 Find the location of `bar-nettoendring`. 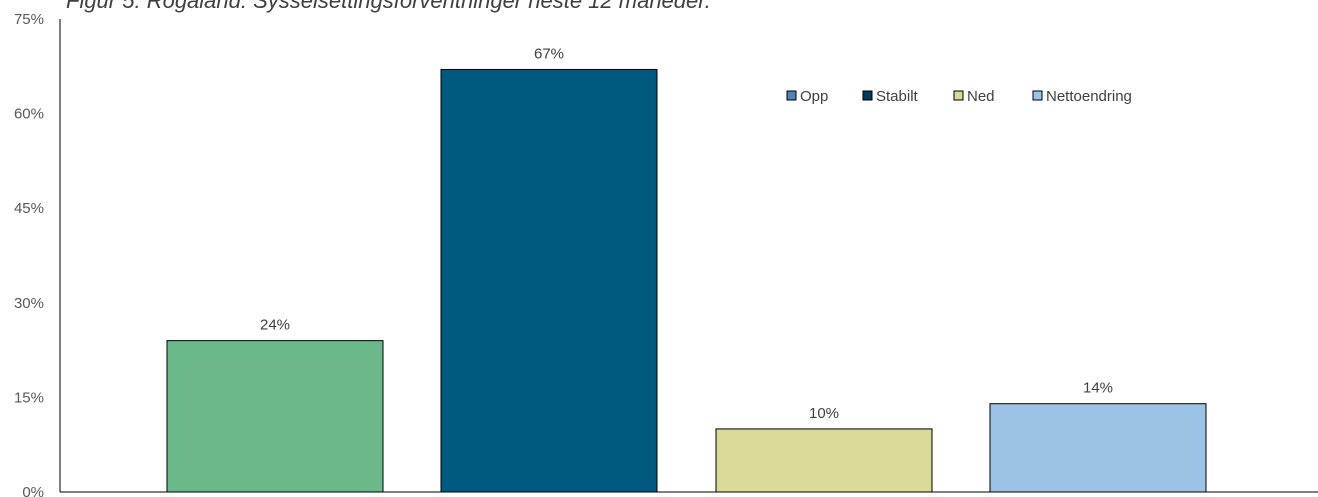

bar-nettoendring is located at coordinates (1098, 448).